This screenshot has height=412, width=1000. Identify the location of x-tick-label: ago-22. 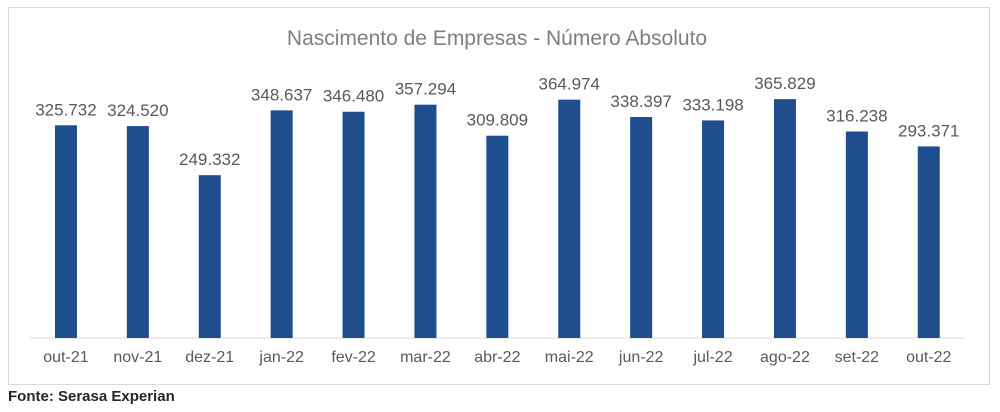
(785, 357).